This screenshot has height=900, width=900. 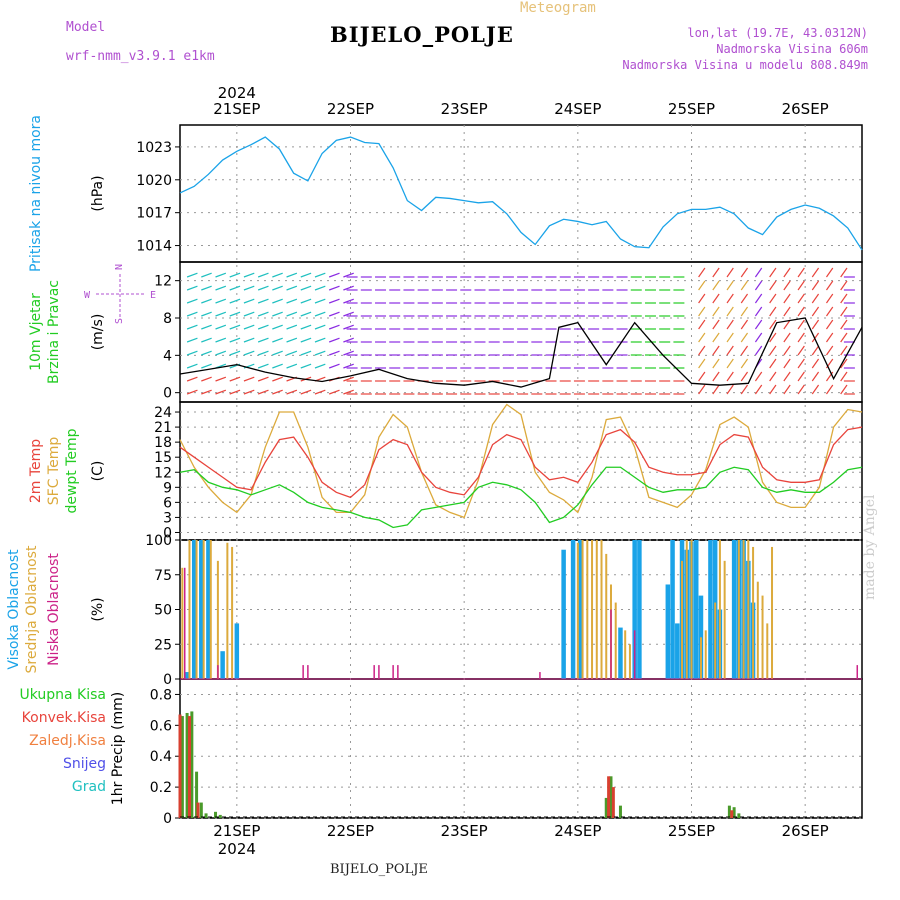 I want to click on y-tick-label: 0.6, so click(x=161, y=726).